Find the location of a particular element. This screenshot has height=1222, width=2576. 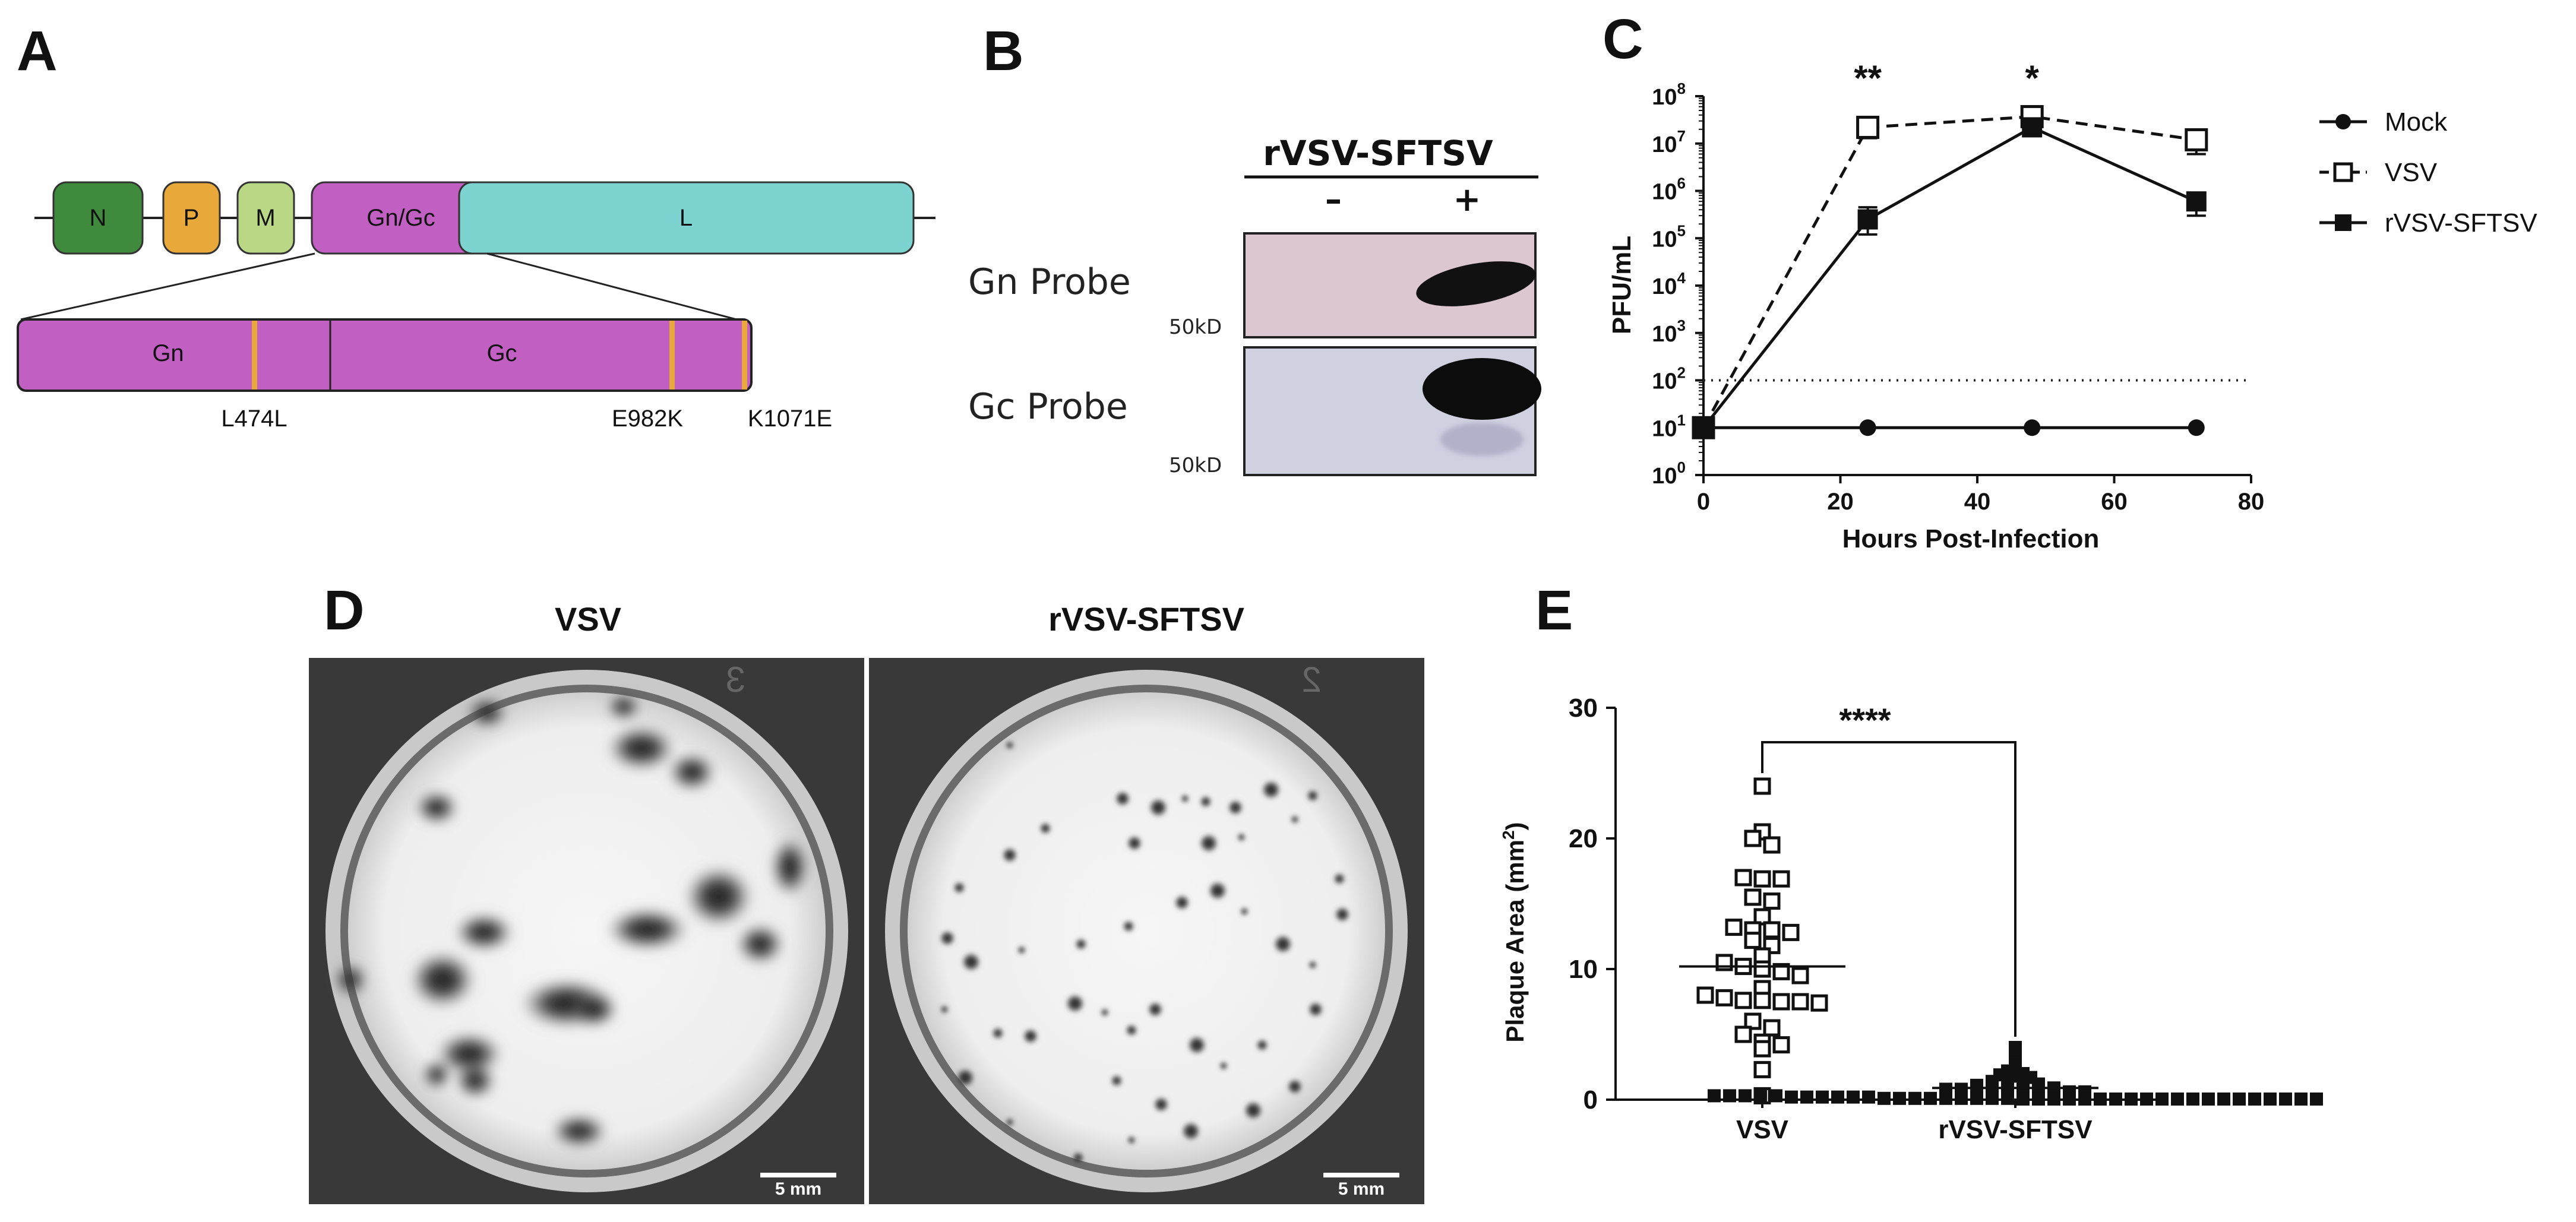

chart-c-point-vsv is located at coordinates (1868, 127).